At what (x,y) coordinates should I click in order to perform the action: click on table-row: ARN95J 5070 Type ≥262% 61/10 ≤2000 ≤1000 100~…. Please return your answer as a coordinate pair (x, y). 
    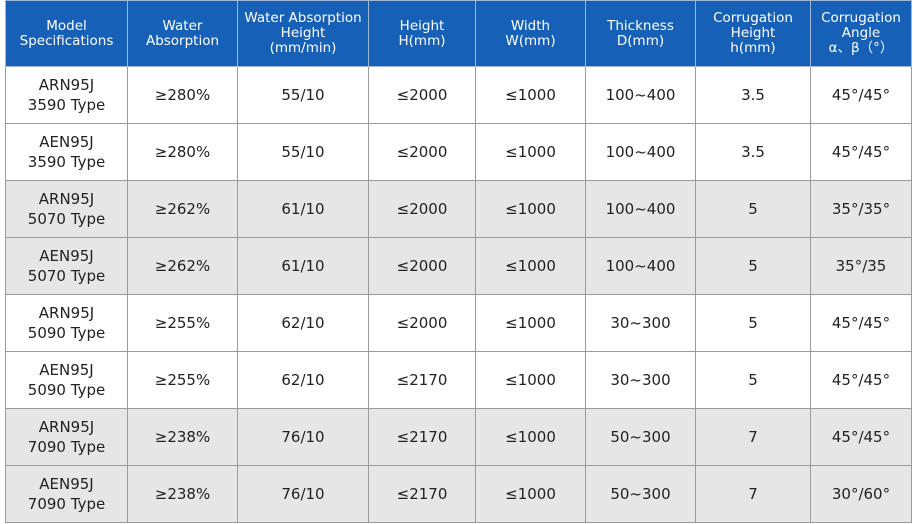
    Looking at the image, I should click on (458, 209).